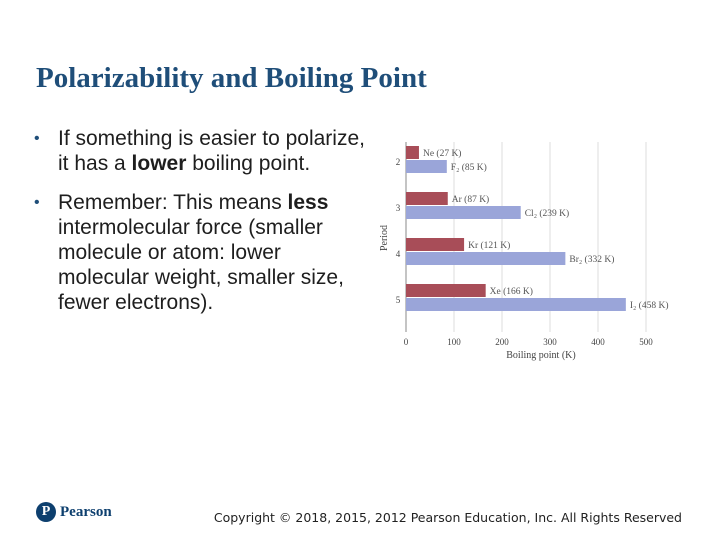 Image resolution: width=720 pixels, height=540 pixels. What do you see at coordinates (308, 202) in the screenshot?
I see `bullet-bold-text: less` at bounding box center [308, 202].